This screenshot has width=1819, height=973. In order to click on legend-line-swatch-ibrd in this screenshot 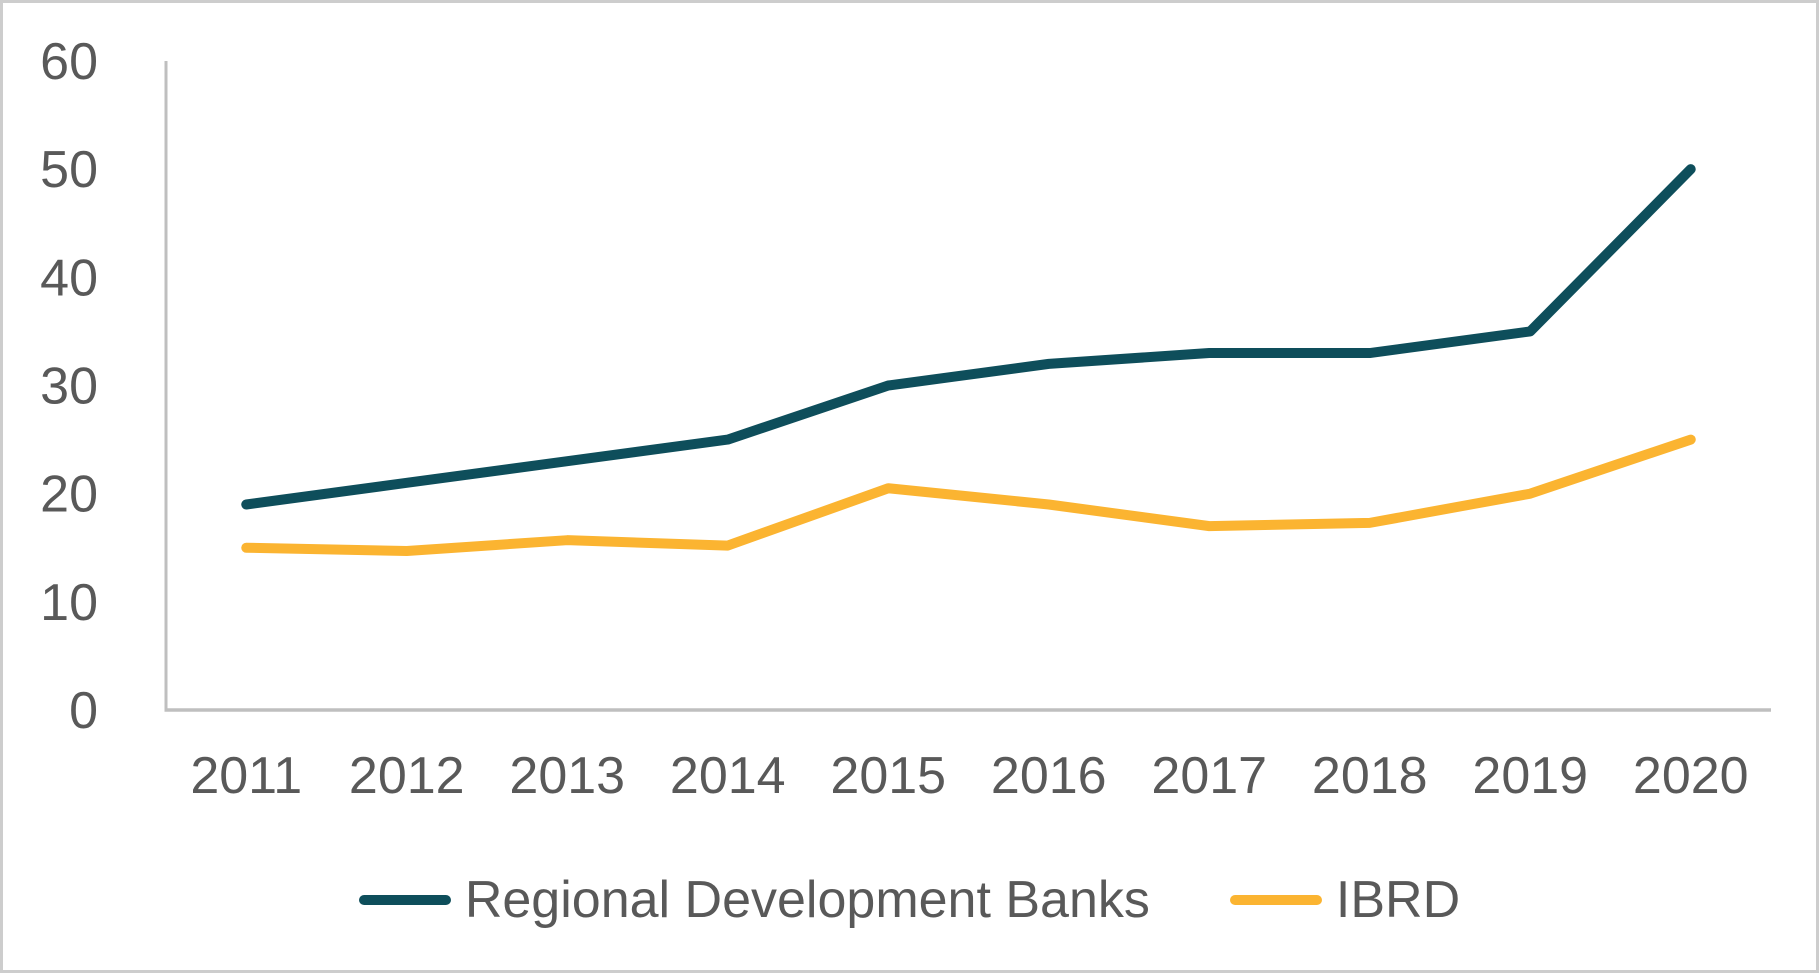, I will do `click(1275, 900)`.